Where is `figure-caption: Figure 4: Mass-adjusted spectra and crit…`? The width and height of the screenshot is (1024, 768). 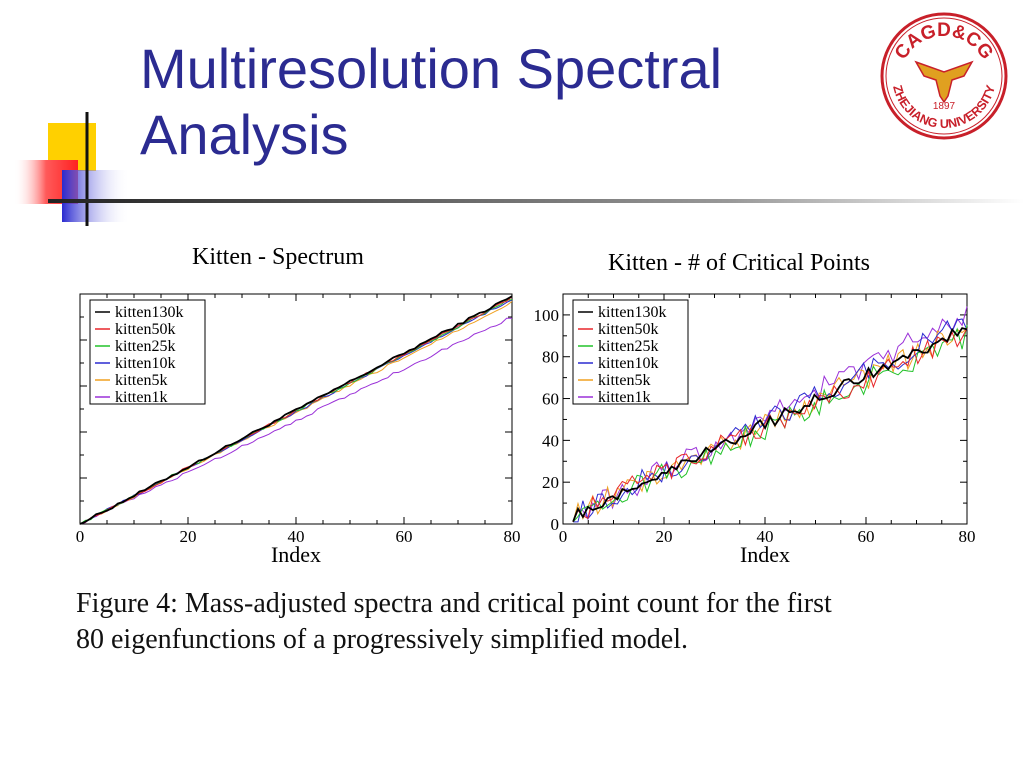 figure-caption: Figure 4: Mass-adjusted spectra and crit… is located at coordinates (541, 622).